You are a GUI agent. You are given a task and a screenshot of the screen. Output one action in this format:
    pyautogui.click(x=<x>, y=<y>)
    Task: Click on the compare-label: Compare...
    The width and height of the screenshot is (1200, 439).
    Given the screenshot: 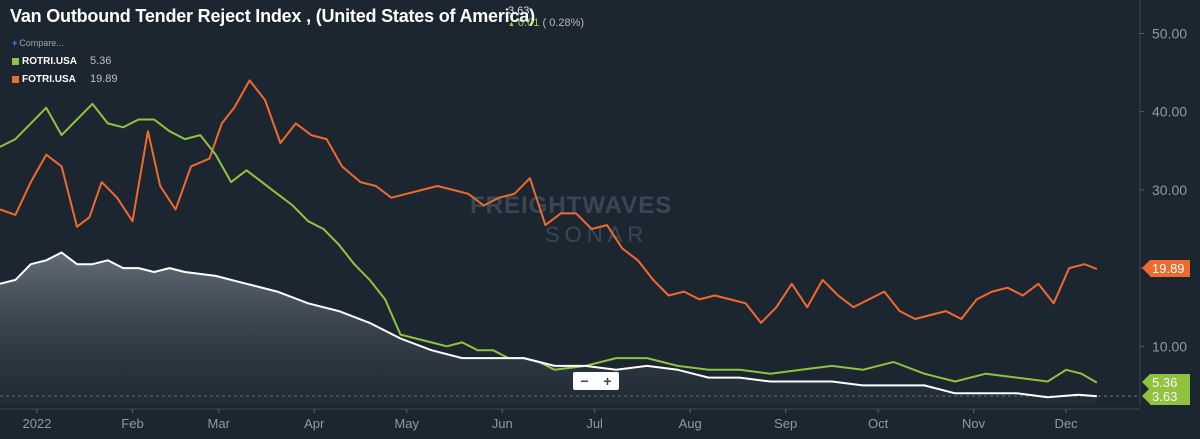 What is the action you would take?
    pyautogui.click(x=41, y=43)
    